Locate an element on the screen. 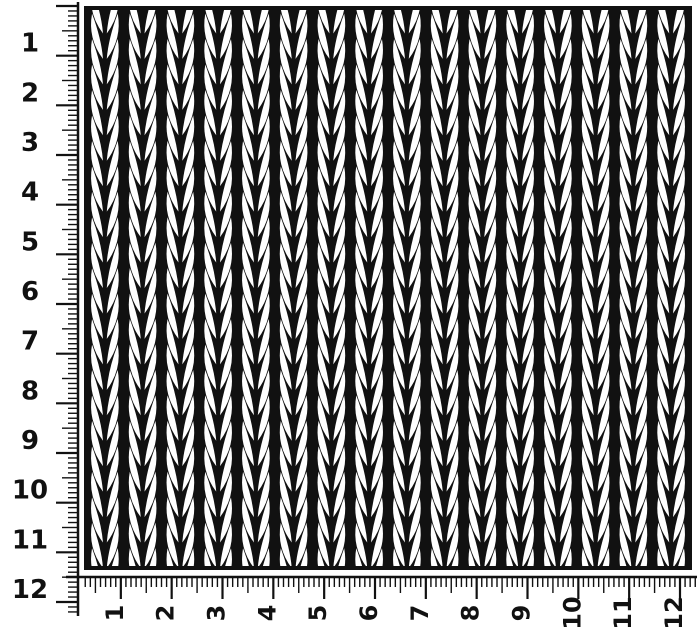 The height and width of the screenshot is (636, 699). horizontal-ruler-ticks is located at coordinates (381, 587).